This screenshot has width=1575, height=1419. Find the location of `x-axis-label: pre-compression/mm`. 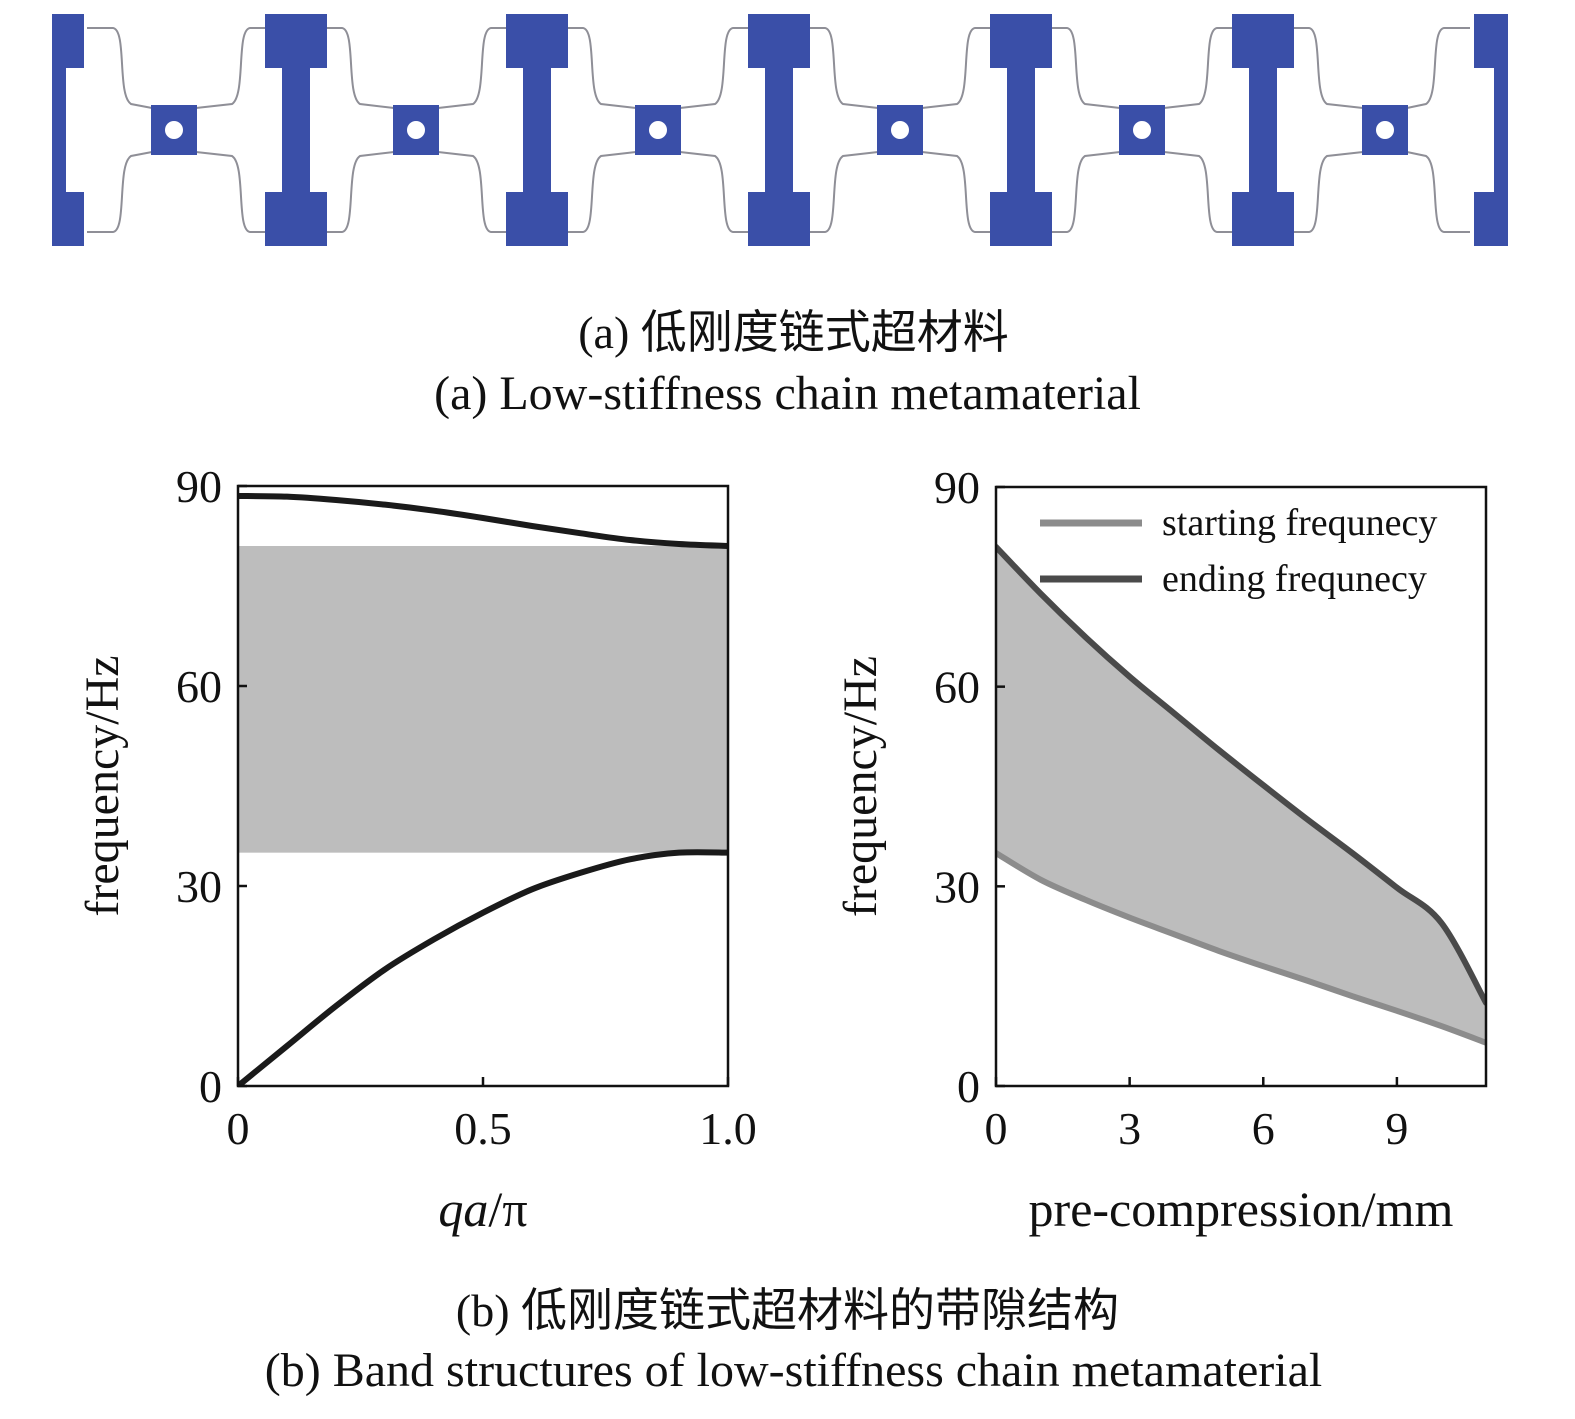

x-axis-label: pre-compression/mm is located at coordinates (1241, 1209).